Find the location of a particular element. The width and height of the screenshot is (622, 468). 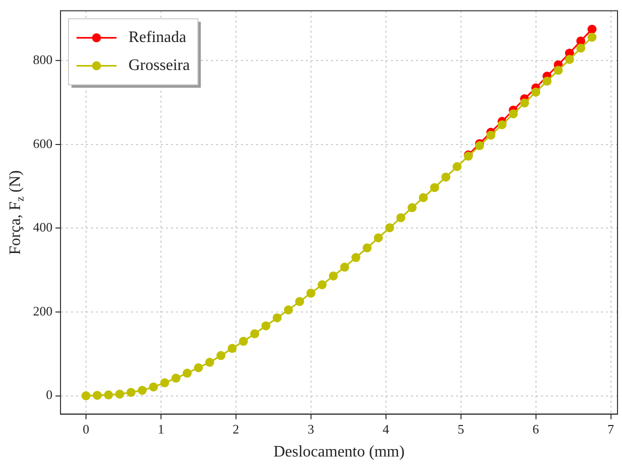

y-axis-title: Força, Fz (N) is located at coordinates (17, 212).